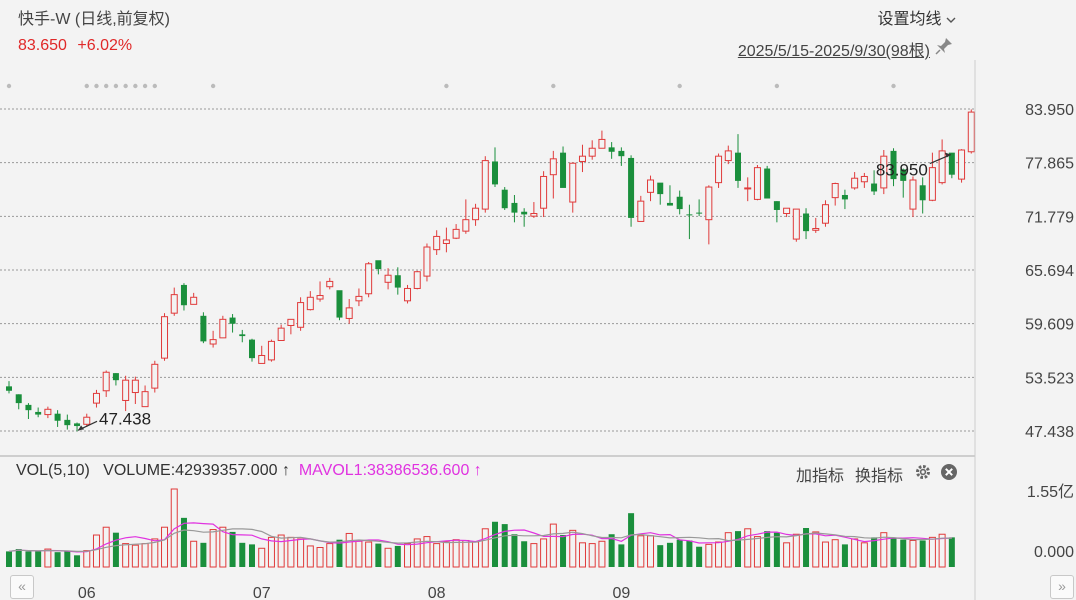 The image size is (1076, 600). What do you see at coordinates (833, 51) in the screenshot?
I see `date-range-label: 2025/5/15-2025/9/30(98根)` at bounding box center [833, 51].